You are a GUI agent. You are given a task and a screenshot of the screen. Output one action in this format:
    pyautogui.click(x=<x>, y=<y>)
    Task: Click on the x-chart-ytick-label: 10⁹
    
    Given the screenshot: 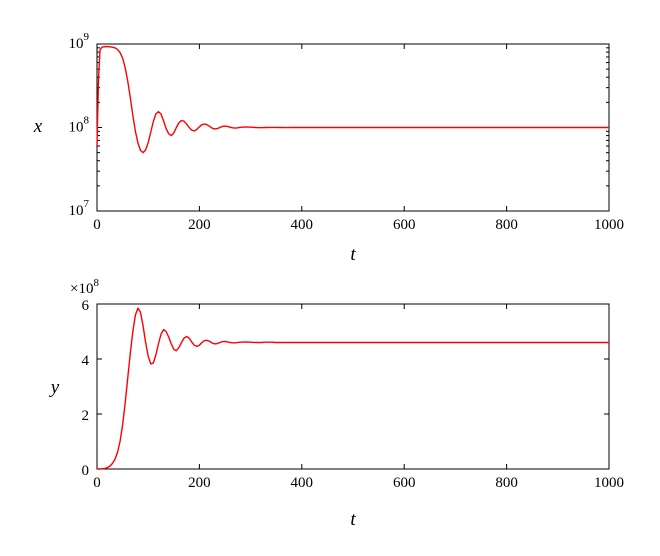 What is the action you would take?
    pyautogui.click(x=79, y=41)
    